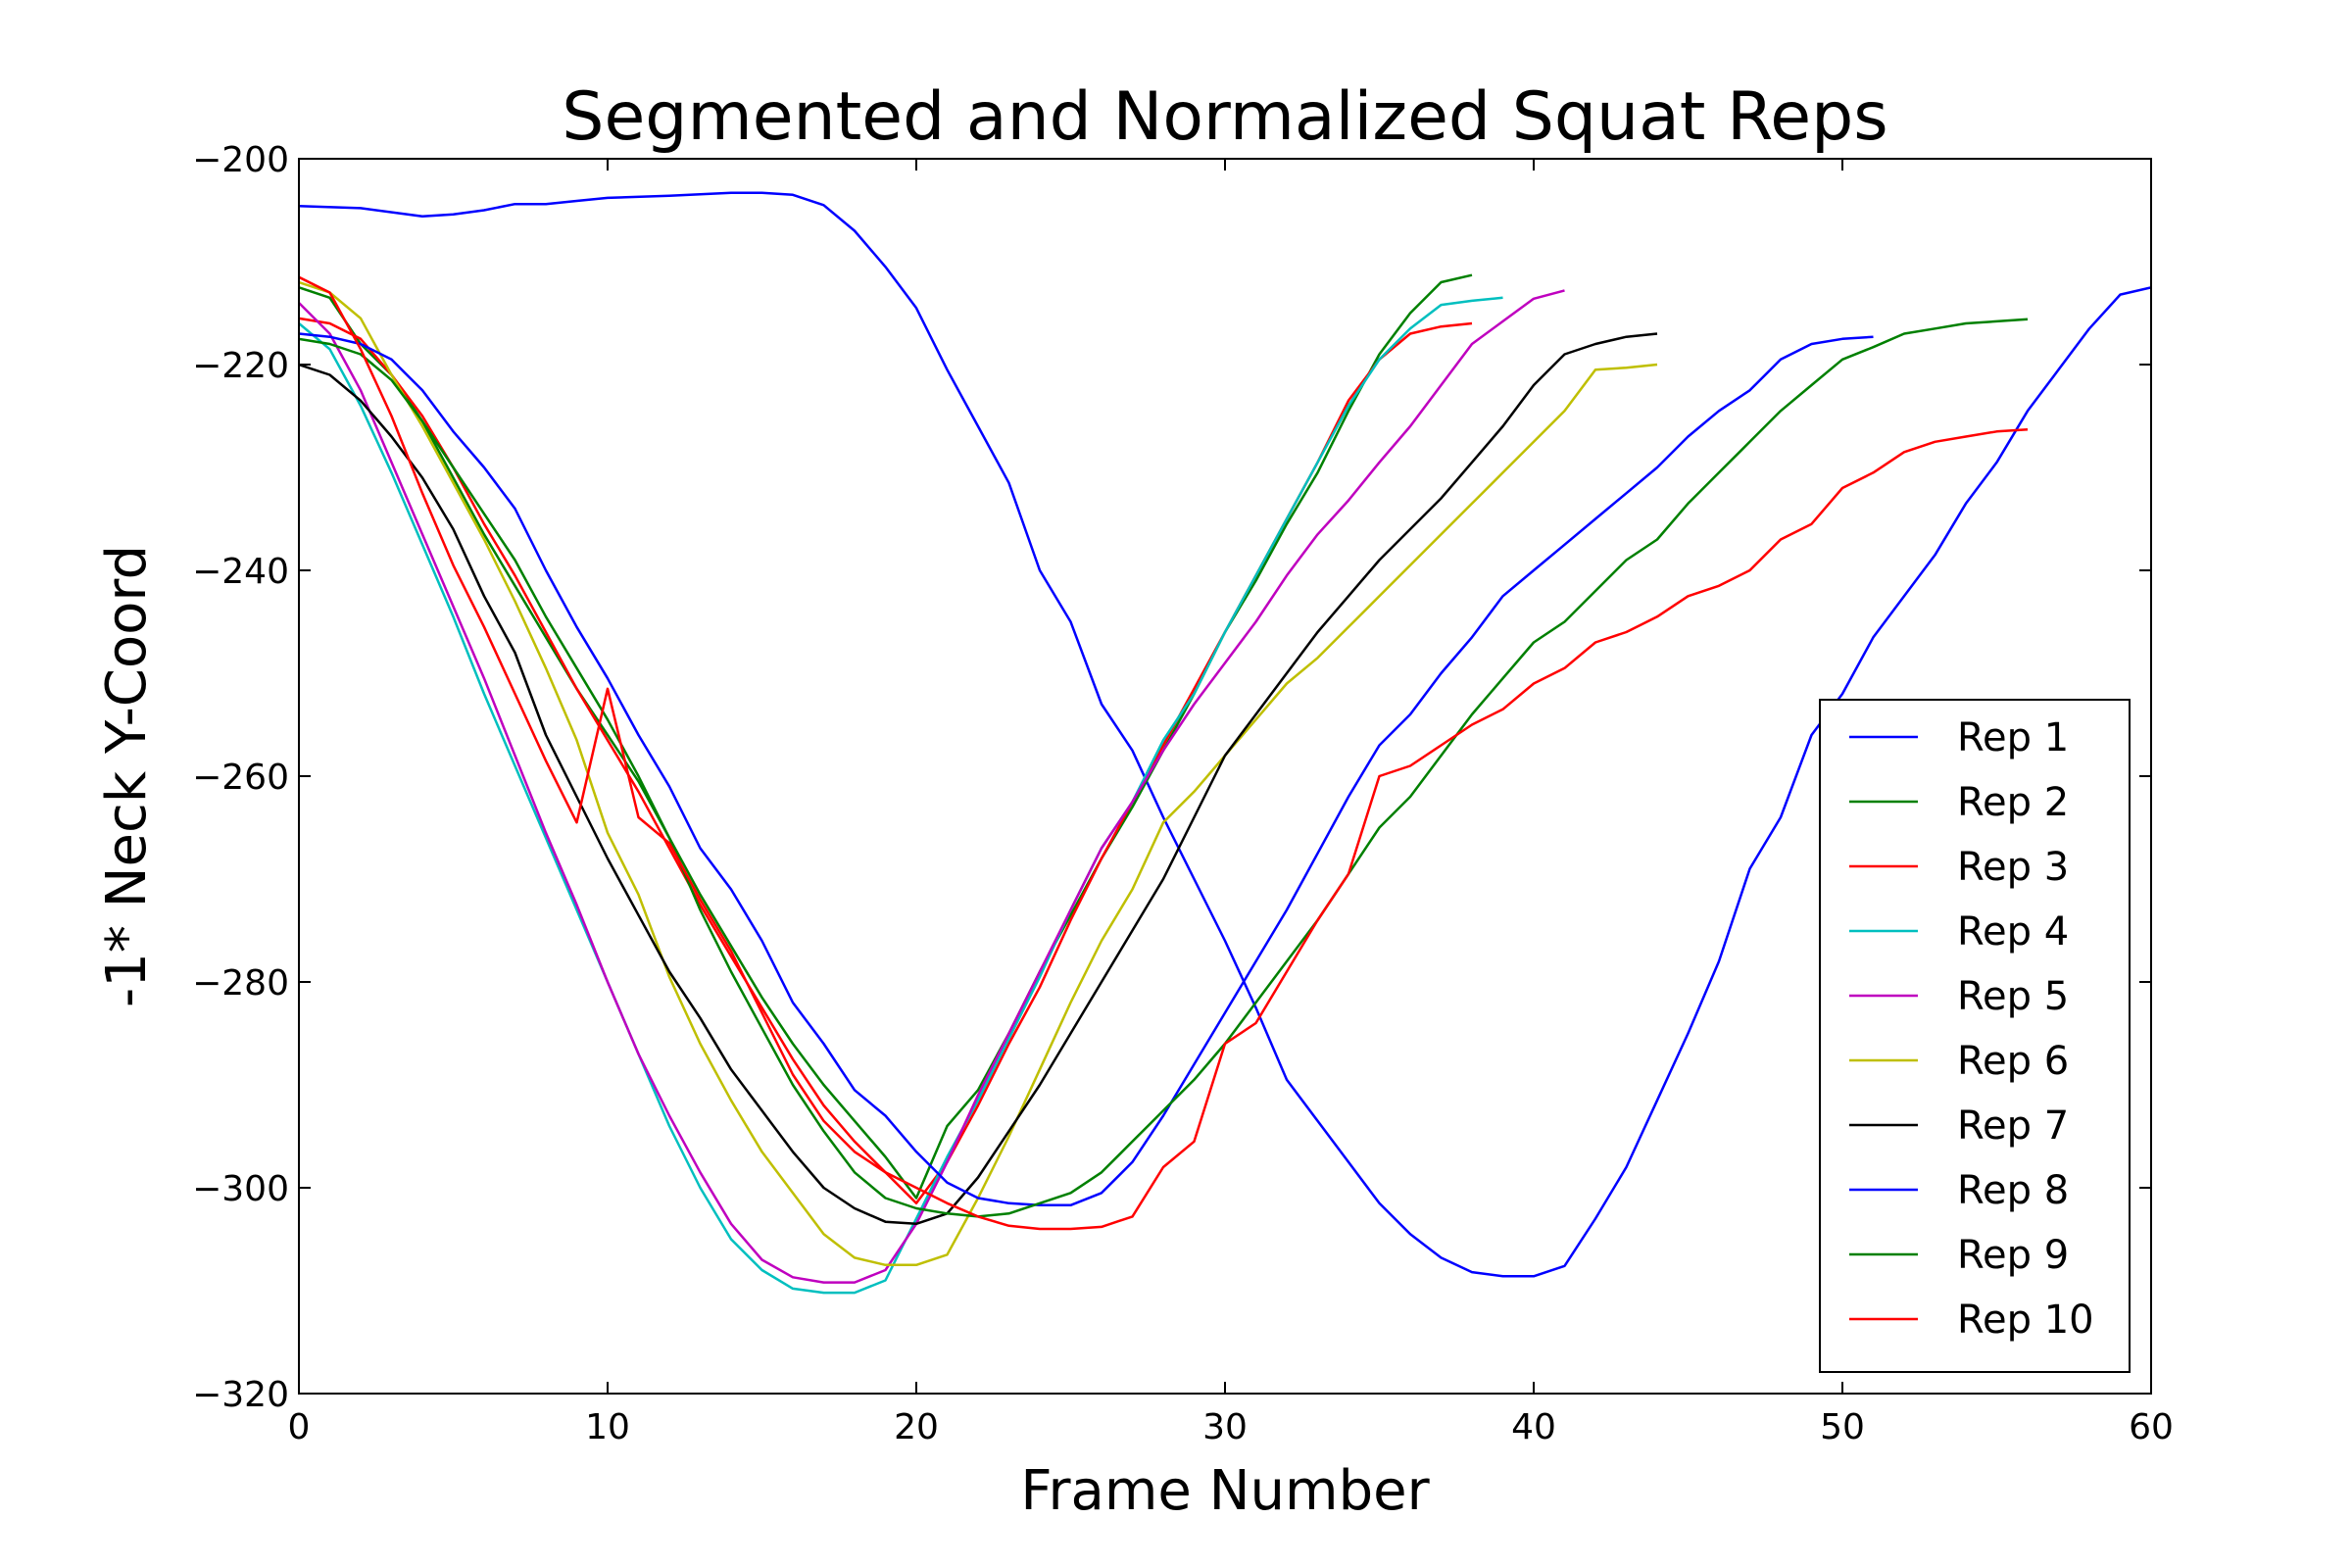 This screenshot has width=2352, height=1568. What do you see at coordinates (2013, 737) in the screenshot?
I see `legend-label-rep-1: Rep 1` at bounding box center [2013, 737].